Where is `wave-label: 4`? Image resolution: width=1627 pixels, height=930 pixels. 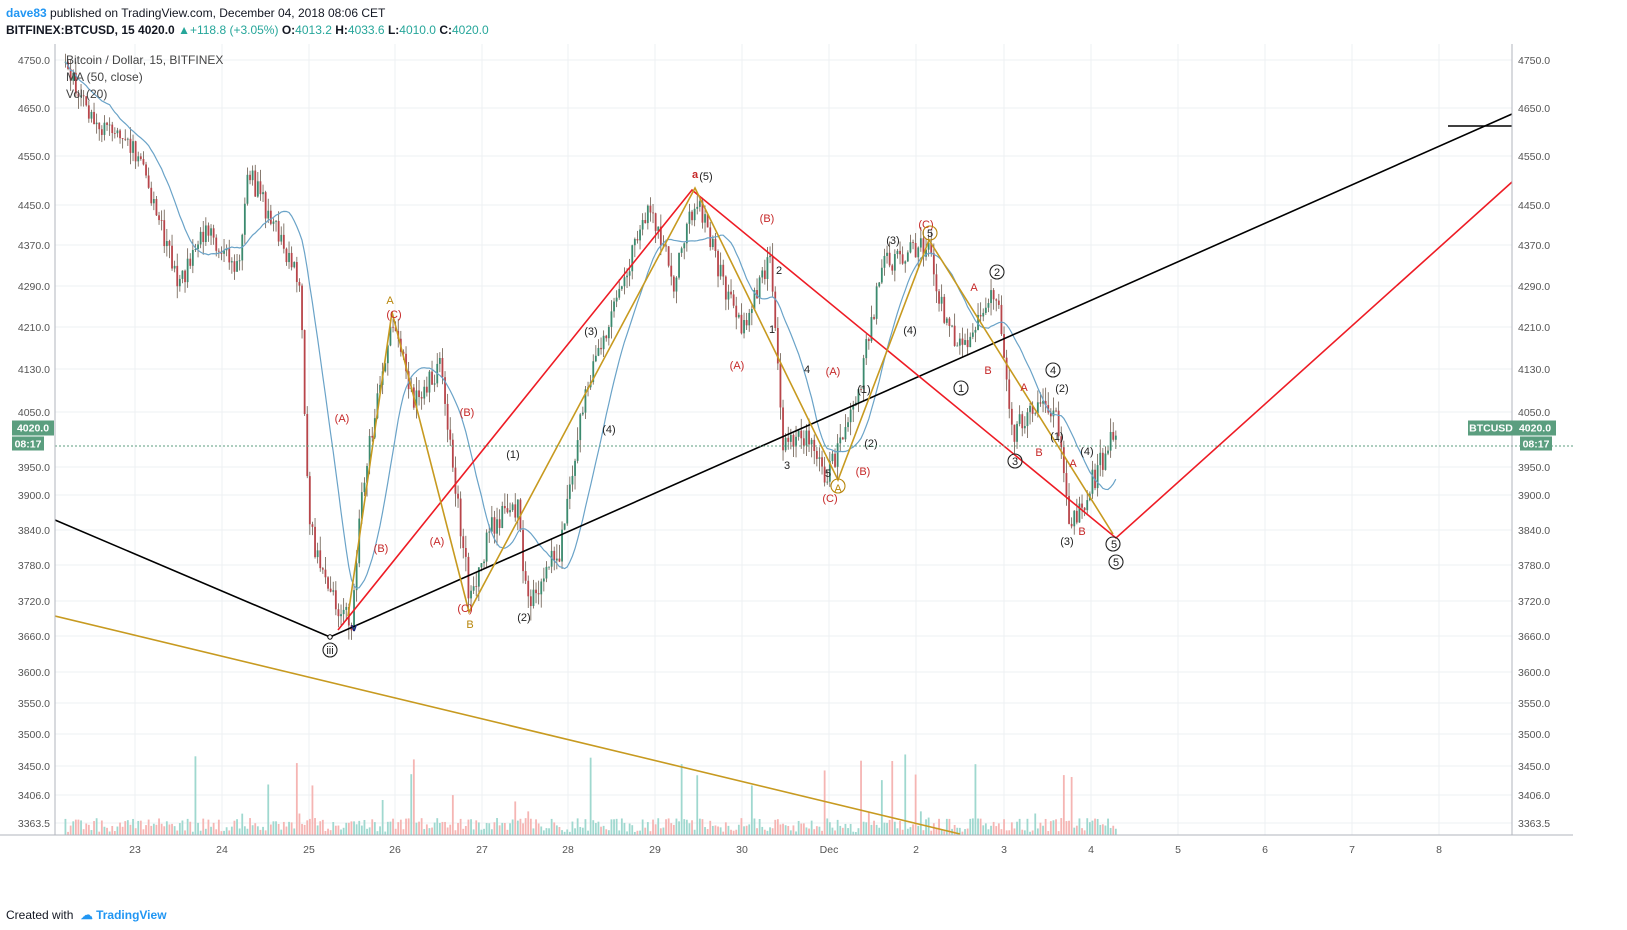 wave-label: 4 is located at coordinates (807, 370).